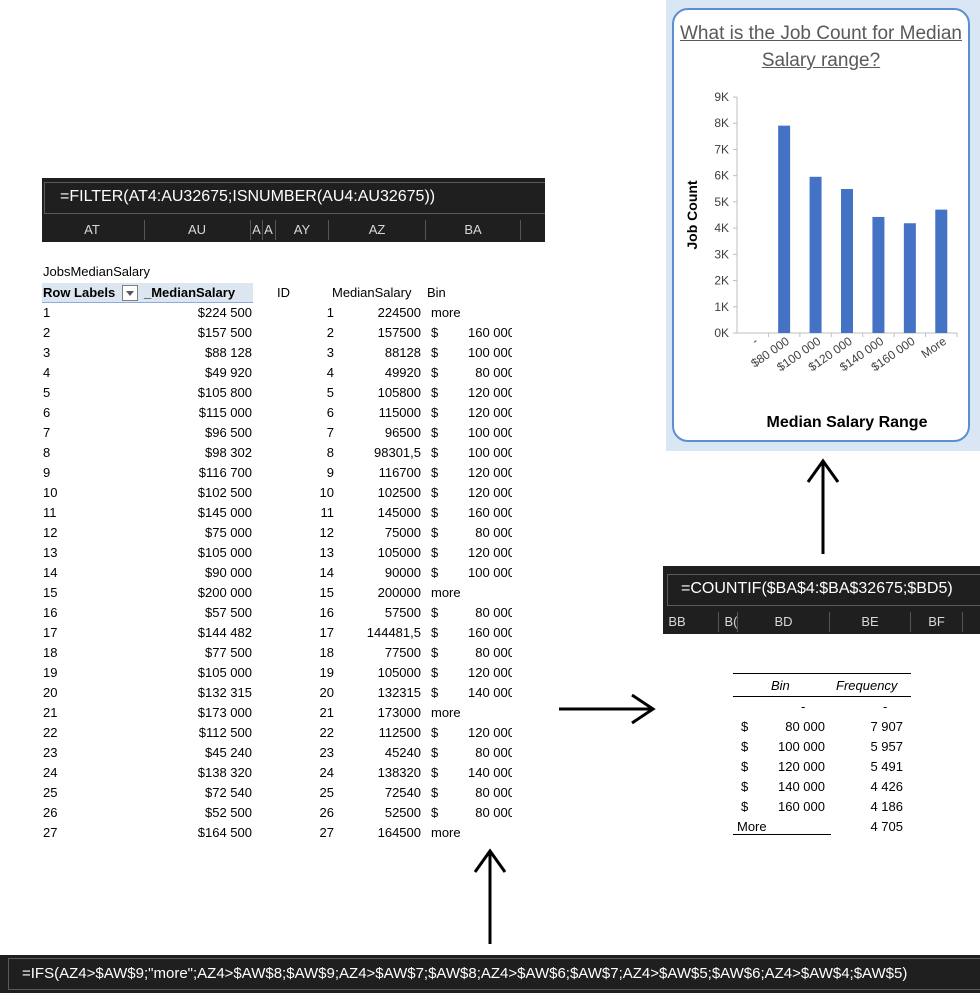  What do you see at coordinates (823, 590) in the screenshot?
I see `countif-formula-input` at bounding box center [823, 590].